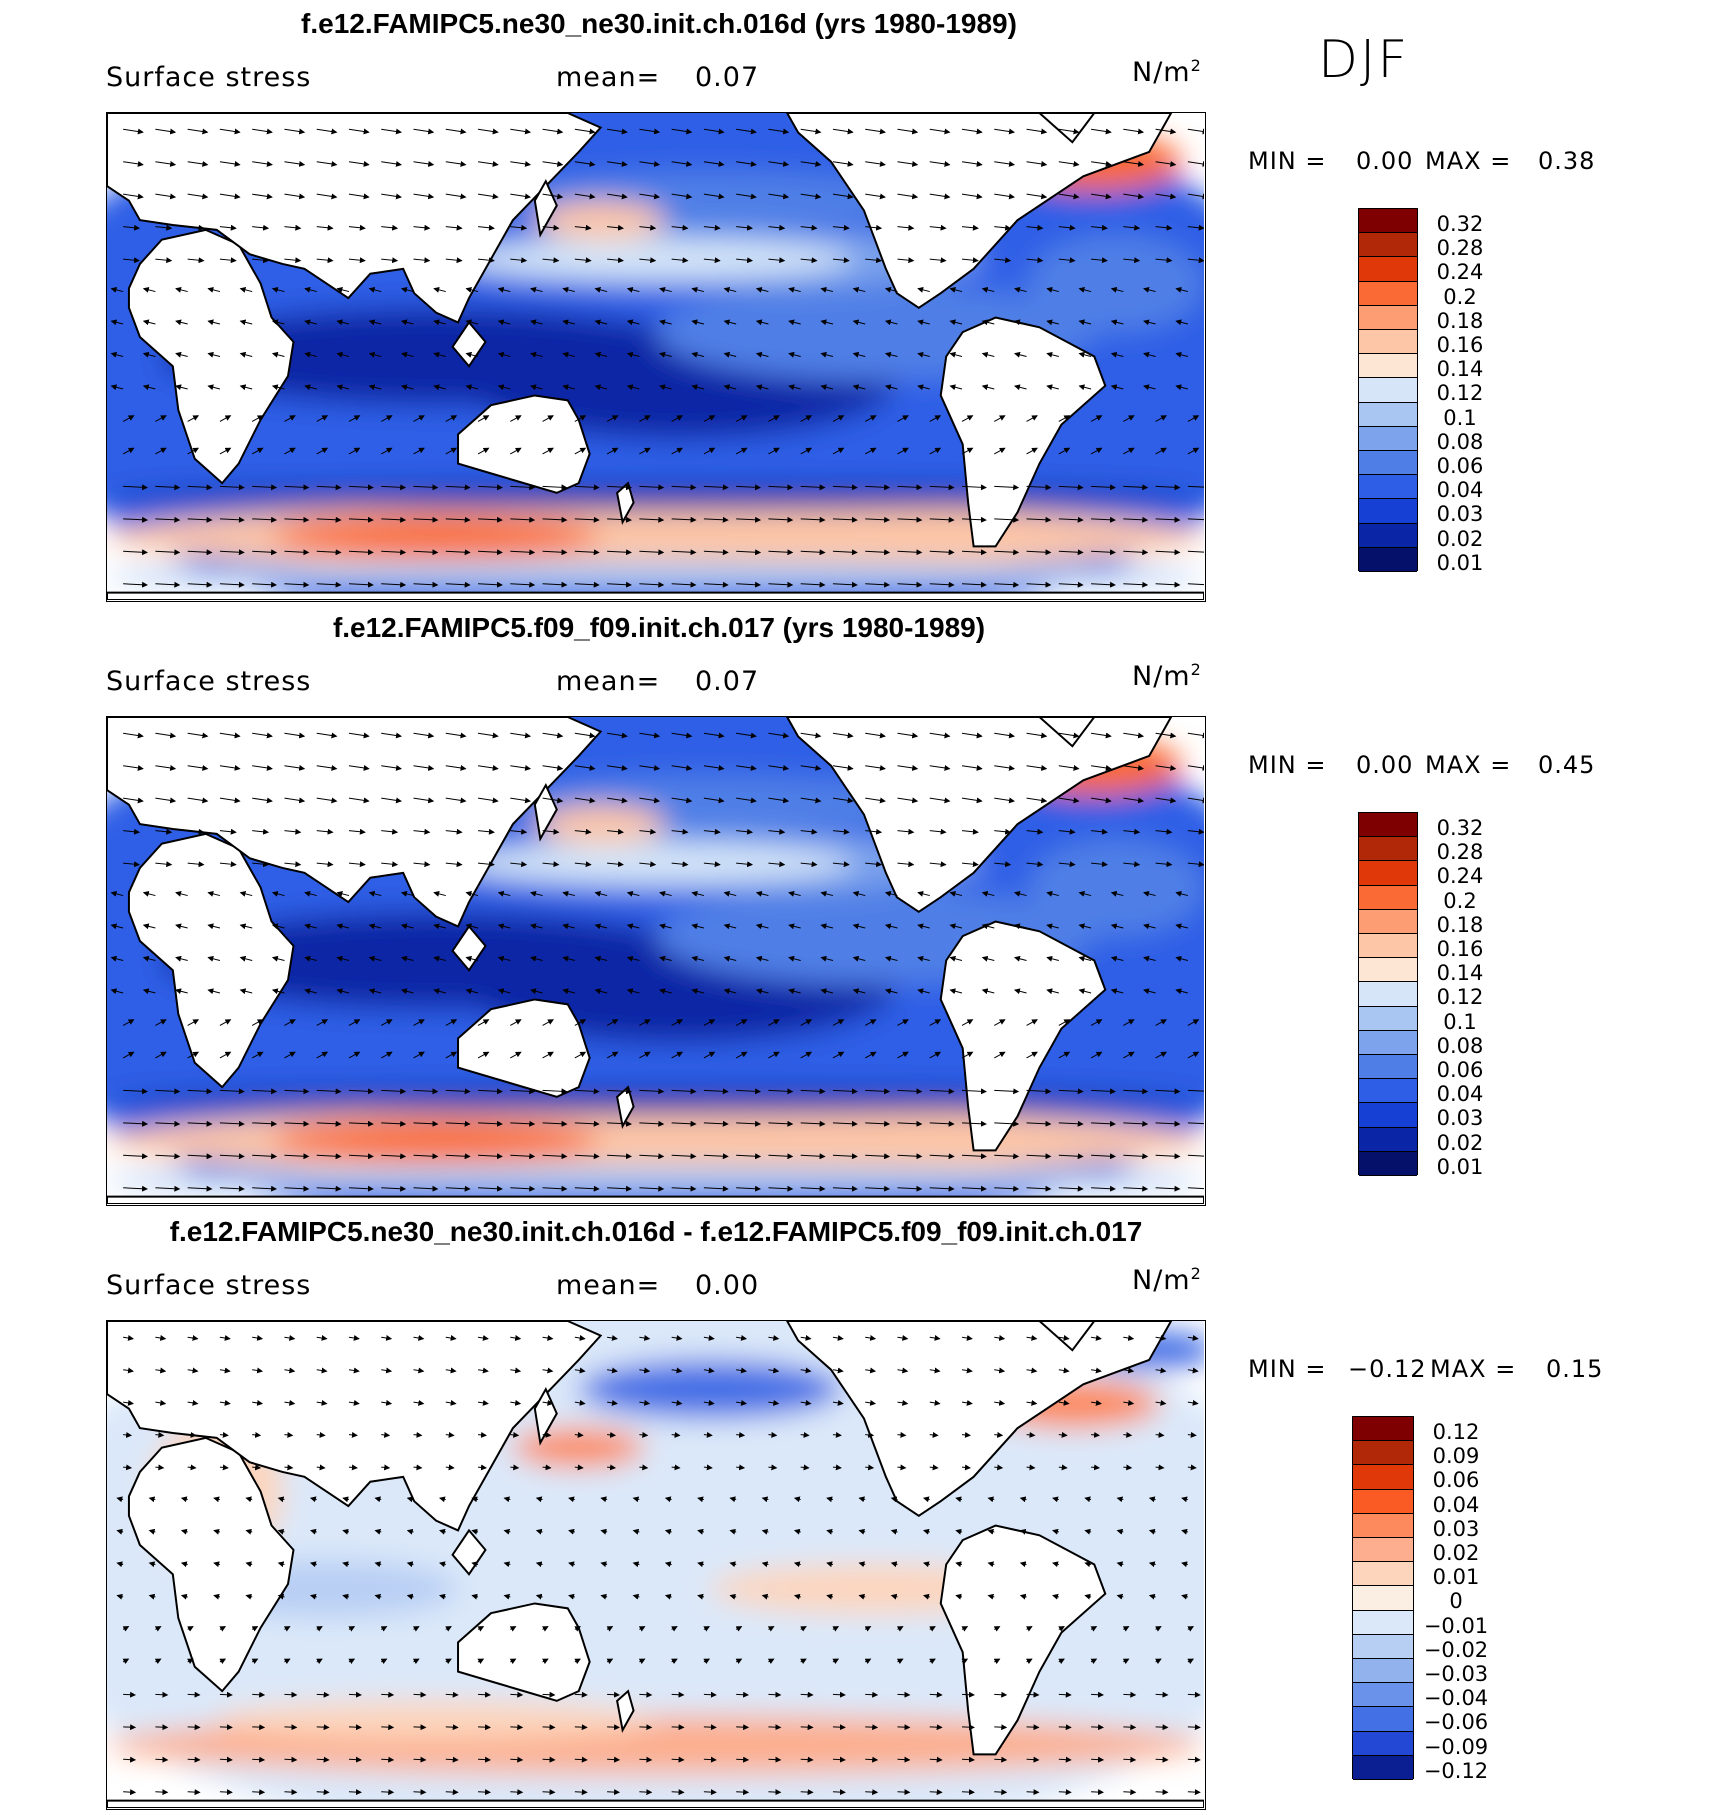 The width and height of the screenshot is (1710, 1815). Describe the element at coordinates (209, 681) in the screenshot. I see `variable-name: Surface stress` at that location.